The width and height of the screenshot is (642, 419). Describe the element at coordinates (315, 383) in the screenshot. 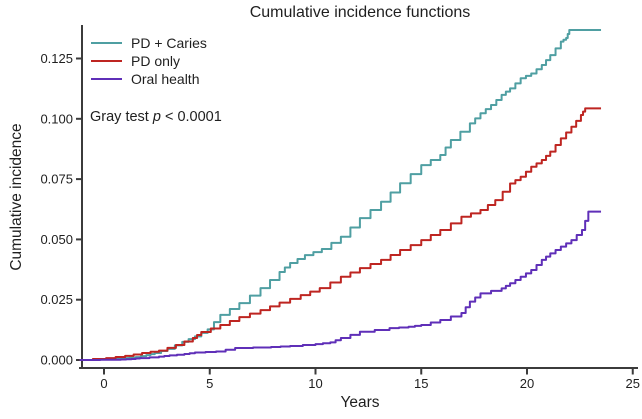

I see `x-tick-label: 10` at that location.